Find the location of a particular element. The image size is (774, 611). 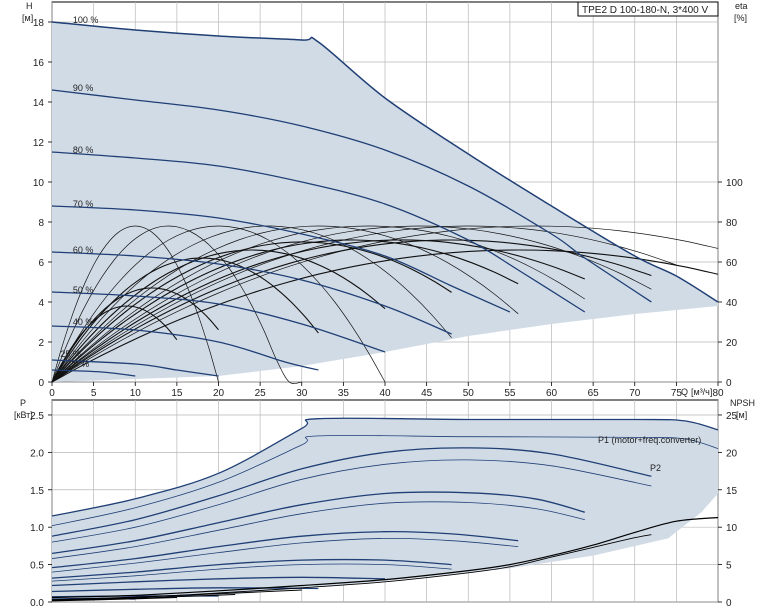

x-tick-label: 60 is located at coordinates (552, 393).